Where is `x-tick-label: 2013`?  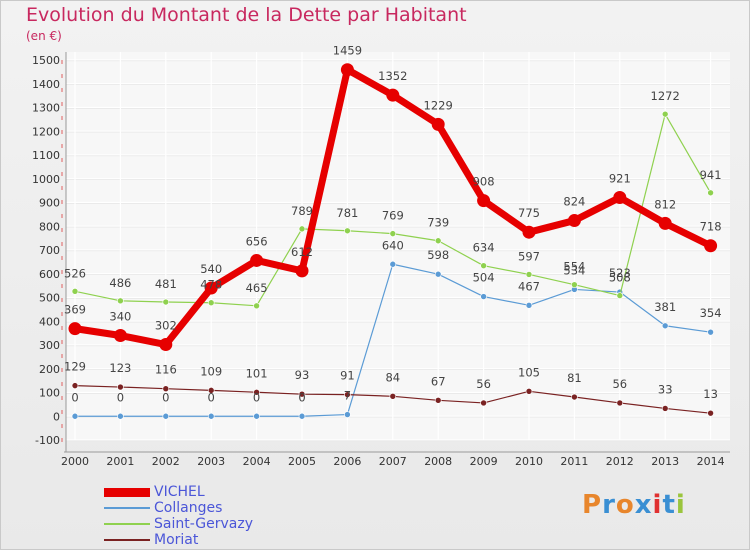
x-tick-label: 2013 is located at coordinates (665, 461).